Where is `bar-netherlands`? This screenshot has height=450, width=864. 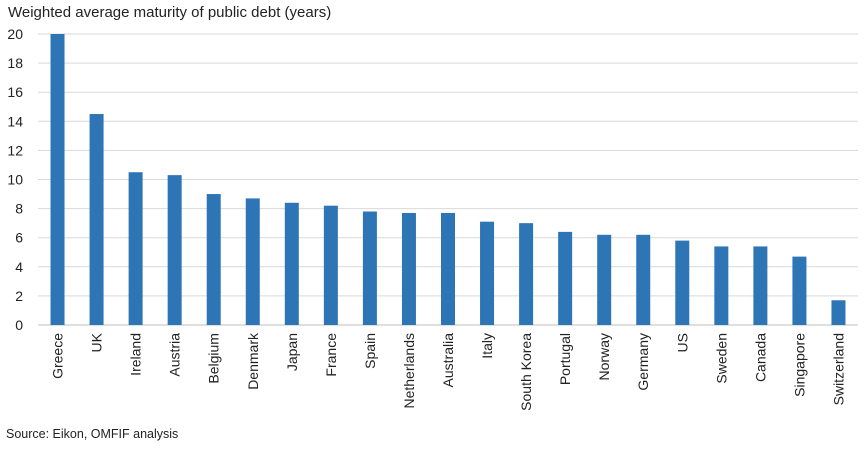 bar-netherlands is located at coordinates (408, 268).